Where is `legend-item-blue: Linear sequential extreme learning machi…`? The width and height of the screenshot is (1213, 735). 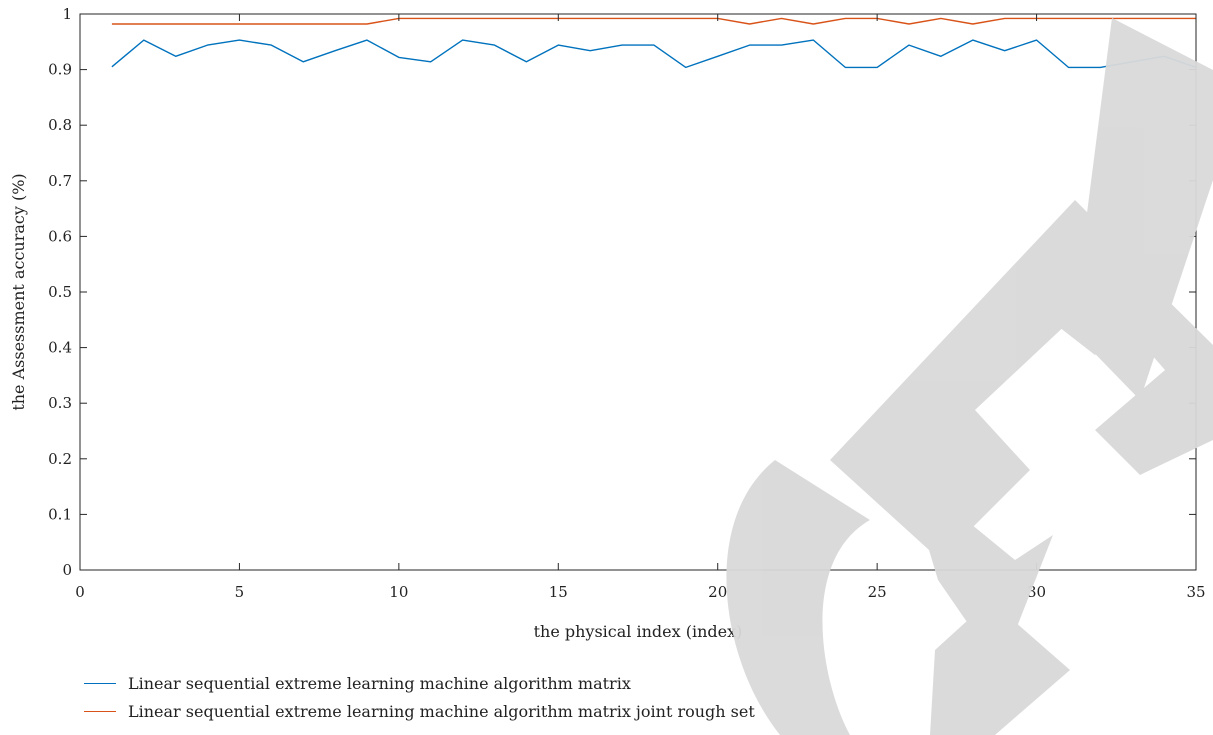 legend-item-blue: Linear sequential extreme learning machi… is located at coordinates (419, 683).